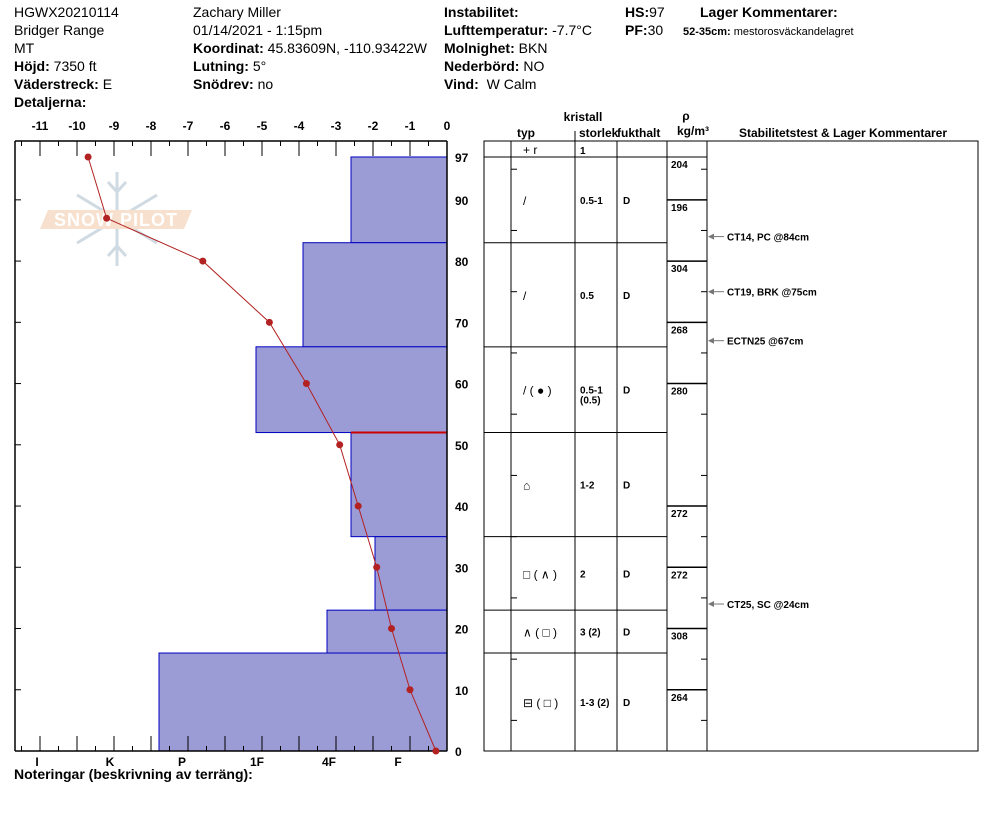  Describe the element at coordinates (679, 392) in the screenshot. I see `density-value: 280` at that location.